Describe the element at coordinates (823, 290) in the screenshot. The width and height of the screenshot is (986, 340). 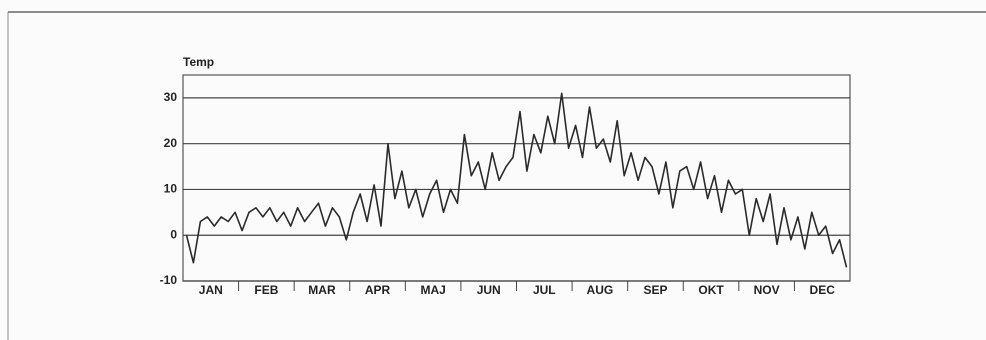
I see `x-tick-label: DEC` at that location.